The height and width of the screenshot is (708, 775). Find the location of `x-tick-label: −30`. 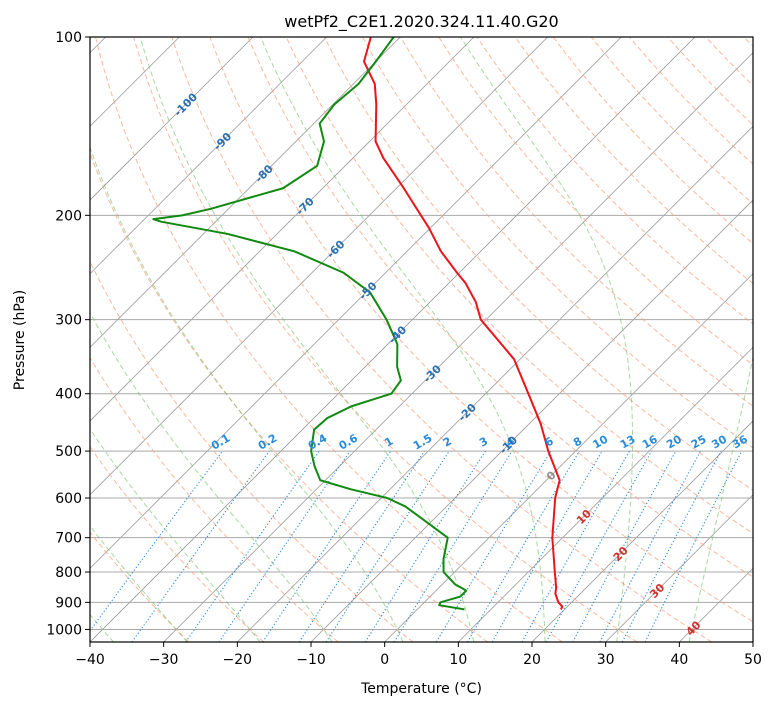

x-tick-label: −30 is located at coordinates (164, 660).